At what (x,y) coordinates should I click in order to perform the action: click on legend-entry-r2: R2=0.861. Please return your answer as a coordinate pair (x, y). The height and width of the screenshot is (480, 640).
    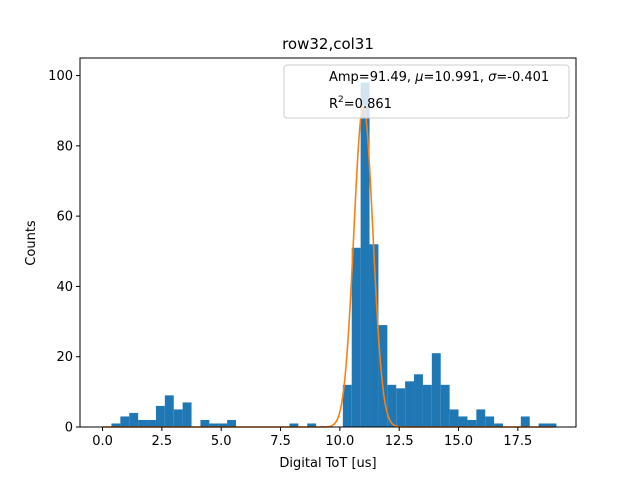
    Looking at the image, I should click on (360, 103).